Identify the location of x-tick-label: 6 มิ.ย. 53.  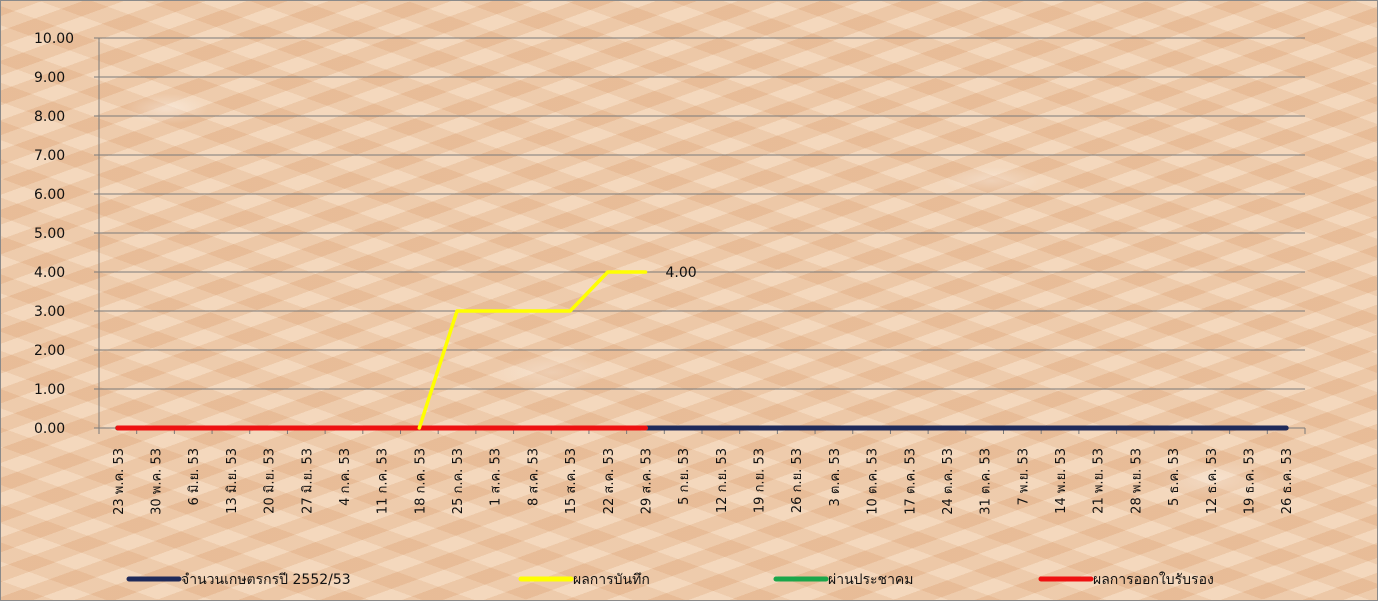
(194, 477).